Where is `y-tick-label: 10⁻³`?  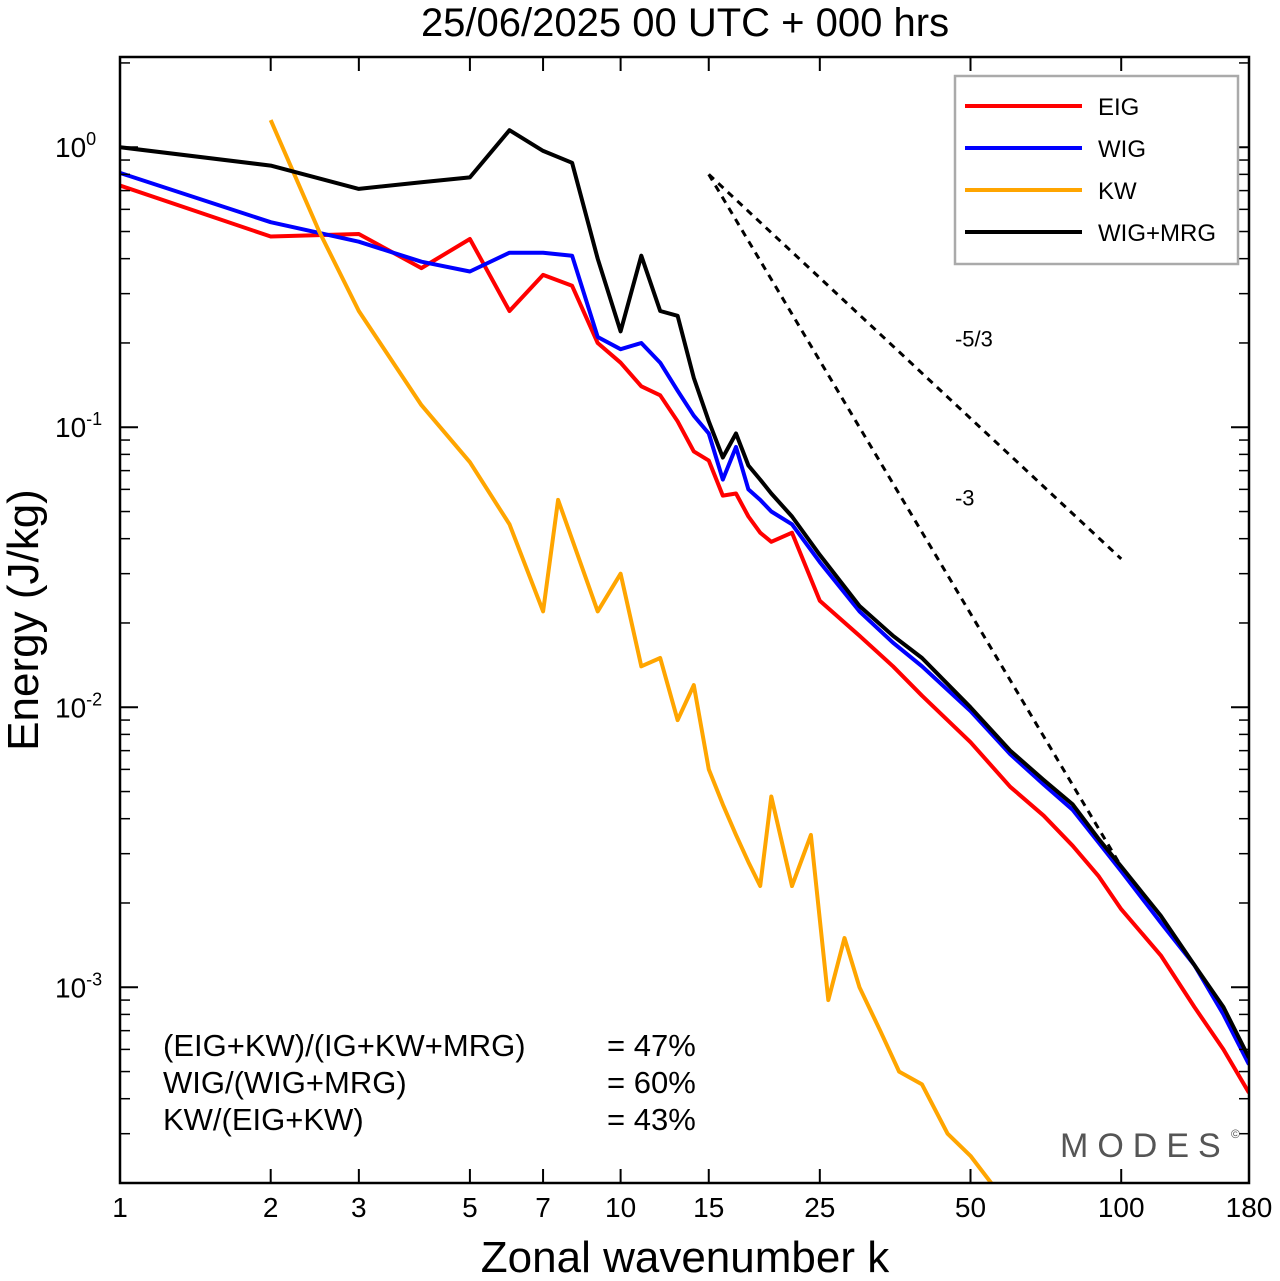 y-tick-label: 10⁻³ is located at coordinates (78, 986).